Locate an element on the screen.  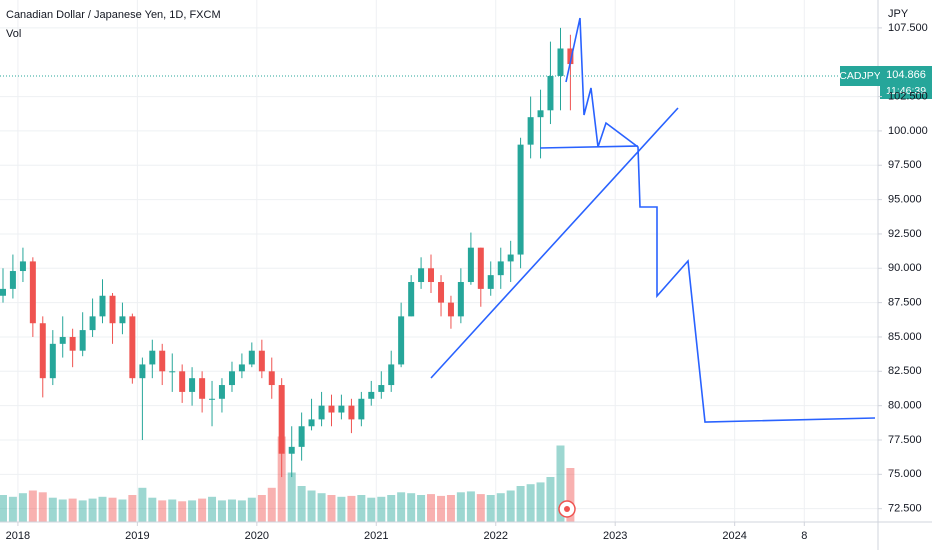
x-tick-label: 8 is located at coordinates (804, 536).